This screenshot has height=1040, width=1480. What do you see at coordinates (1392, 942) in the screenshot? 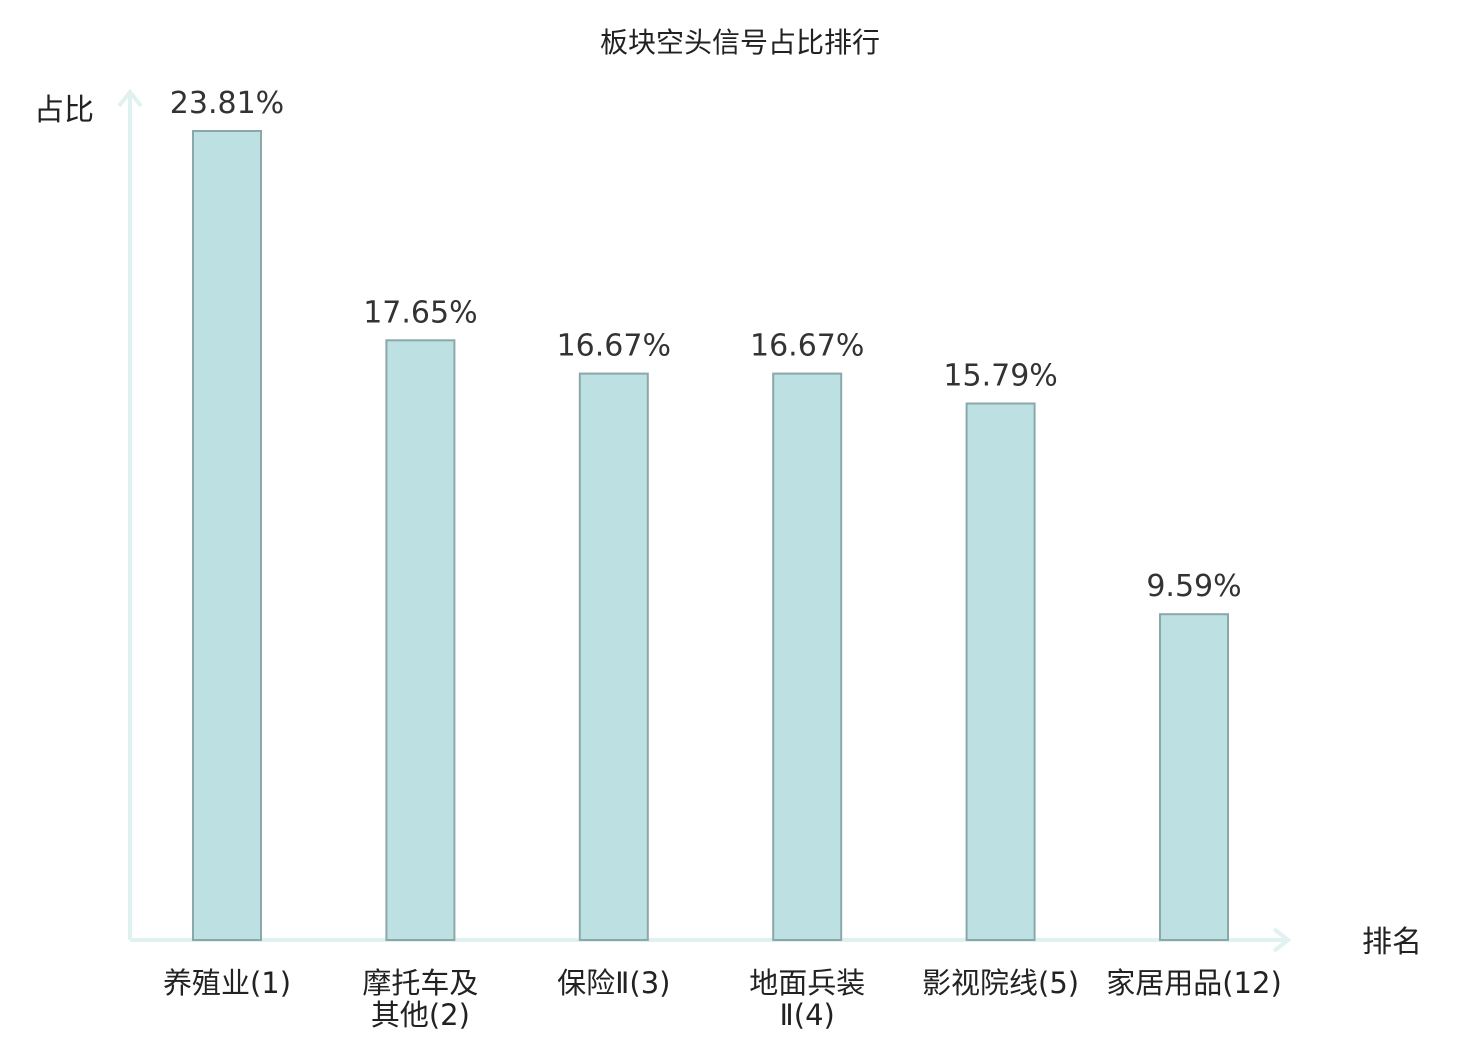
I see `x-axis-label: 排名` at bounding box center [1392, 942].